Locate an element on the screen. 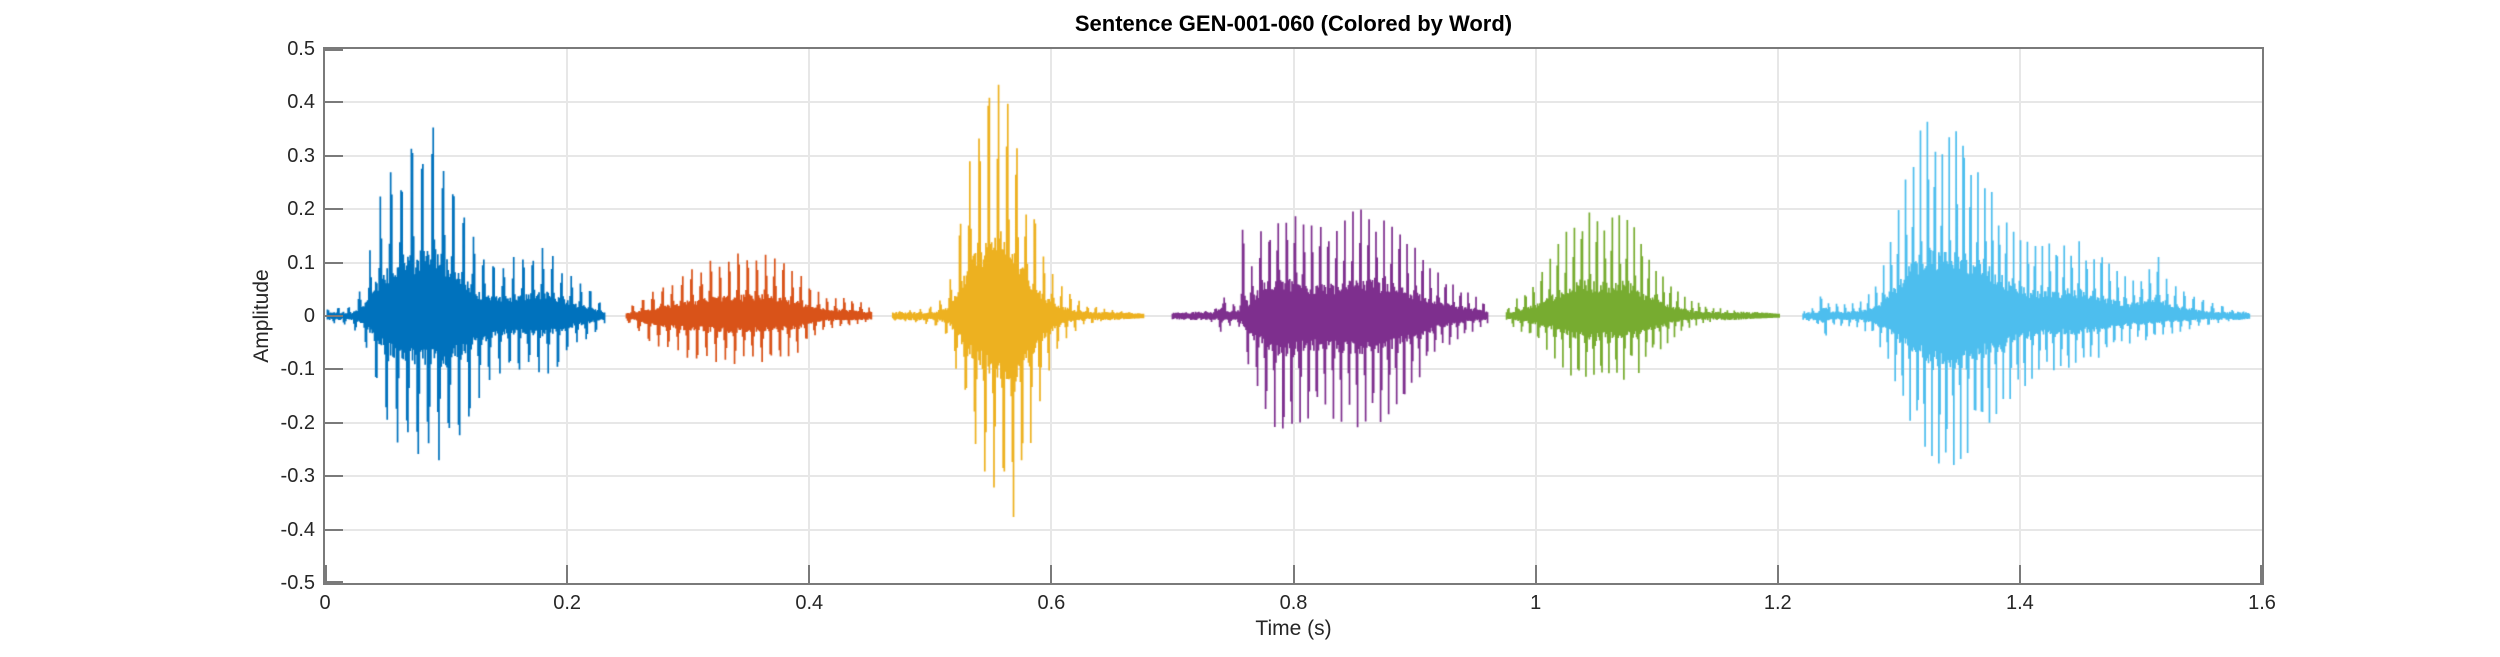 This screenshot has height=657, width=2500. x-tick-label: 1.2 is located at coordinates (1777, 603).